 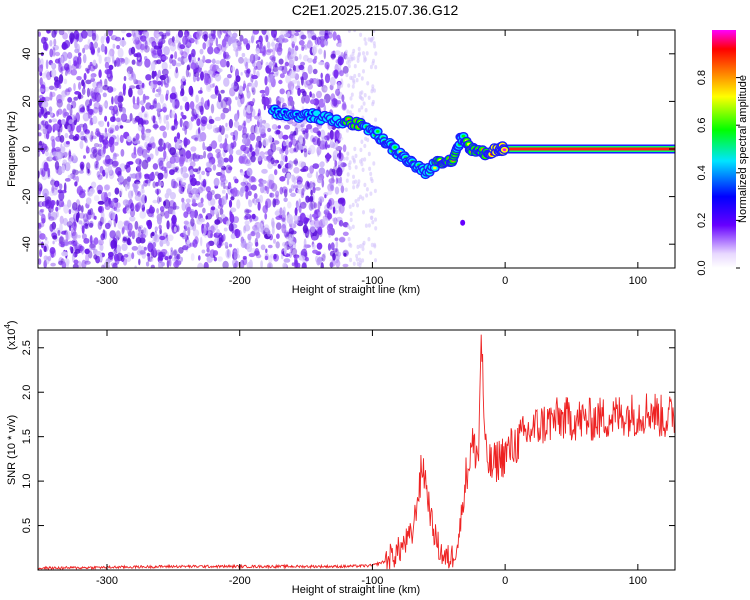 I want to click on x-tick-label: 100, so click(x=638, y=281).